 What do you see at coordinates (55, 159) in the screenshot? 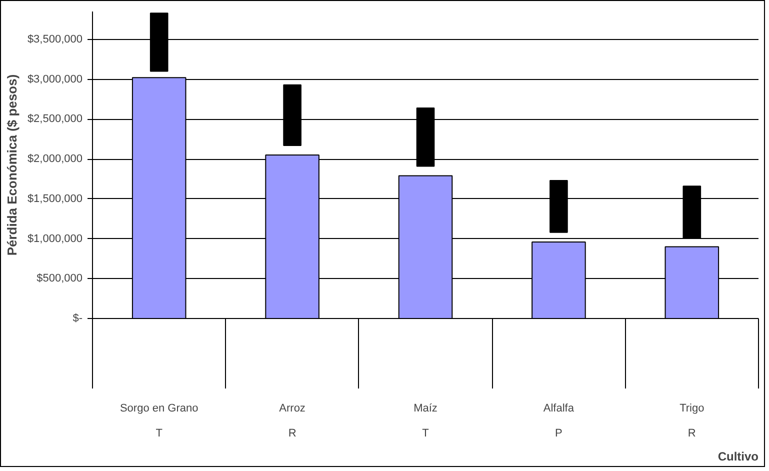
I see `y-tick-label: $2,000,000` at bounding box center [55, 159].